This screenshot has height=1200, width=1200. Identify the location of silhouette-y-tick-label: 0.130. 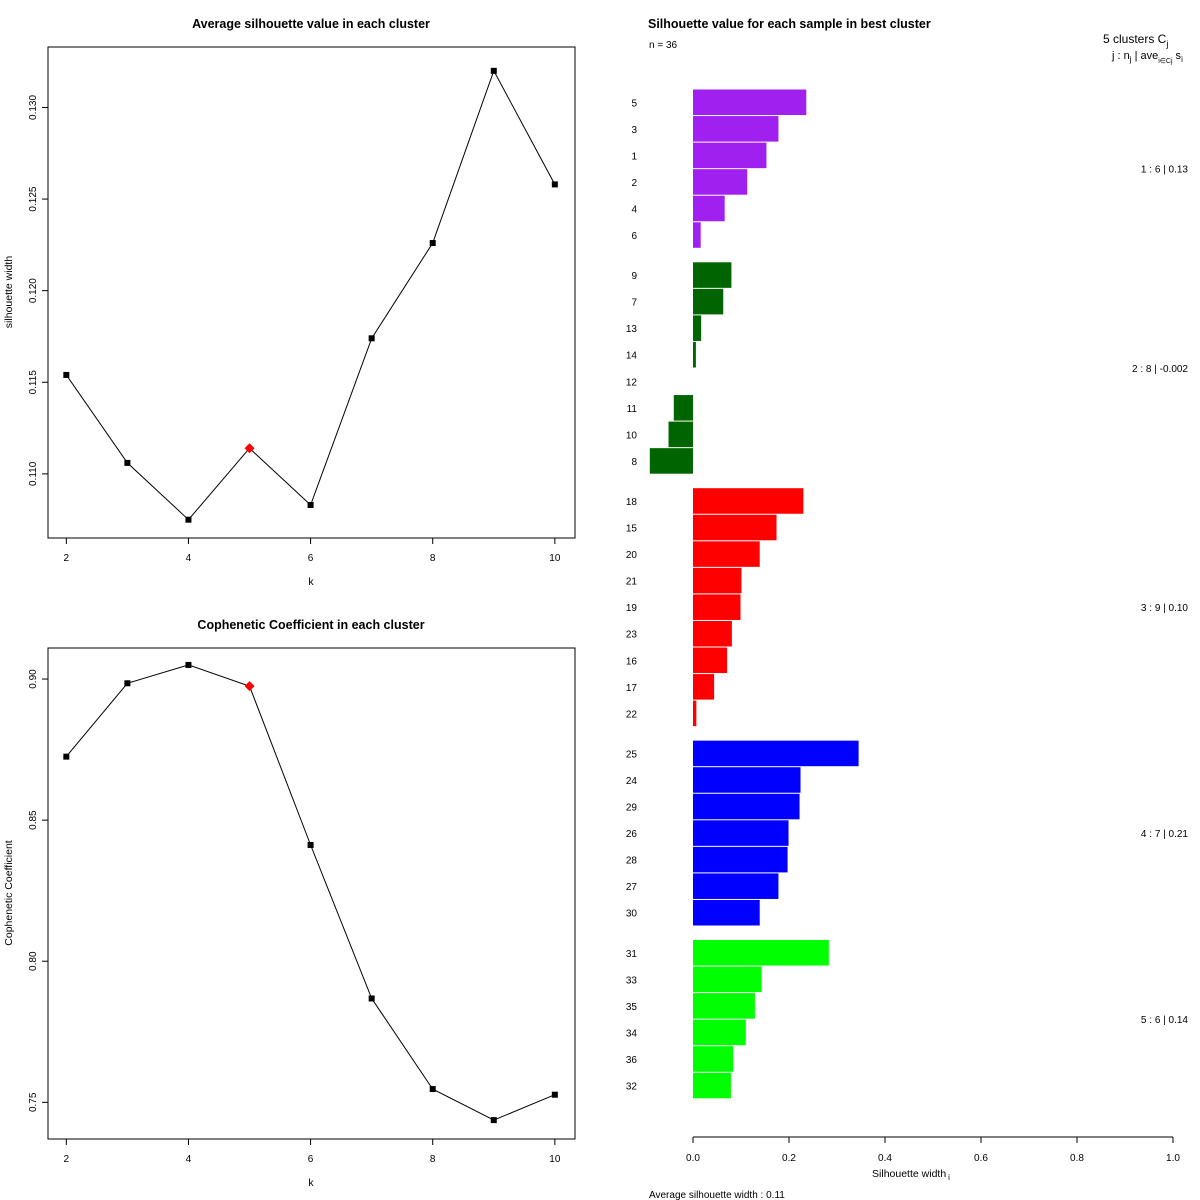
(33, 107).